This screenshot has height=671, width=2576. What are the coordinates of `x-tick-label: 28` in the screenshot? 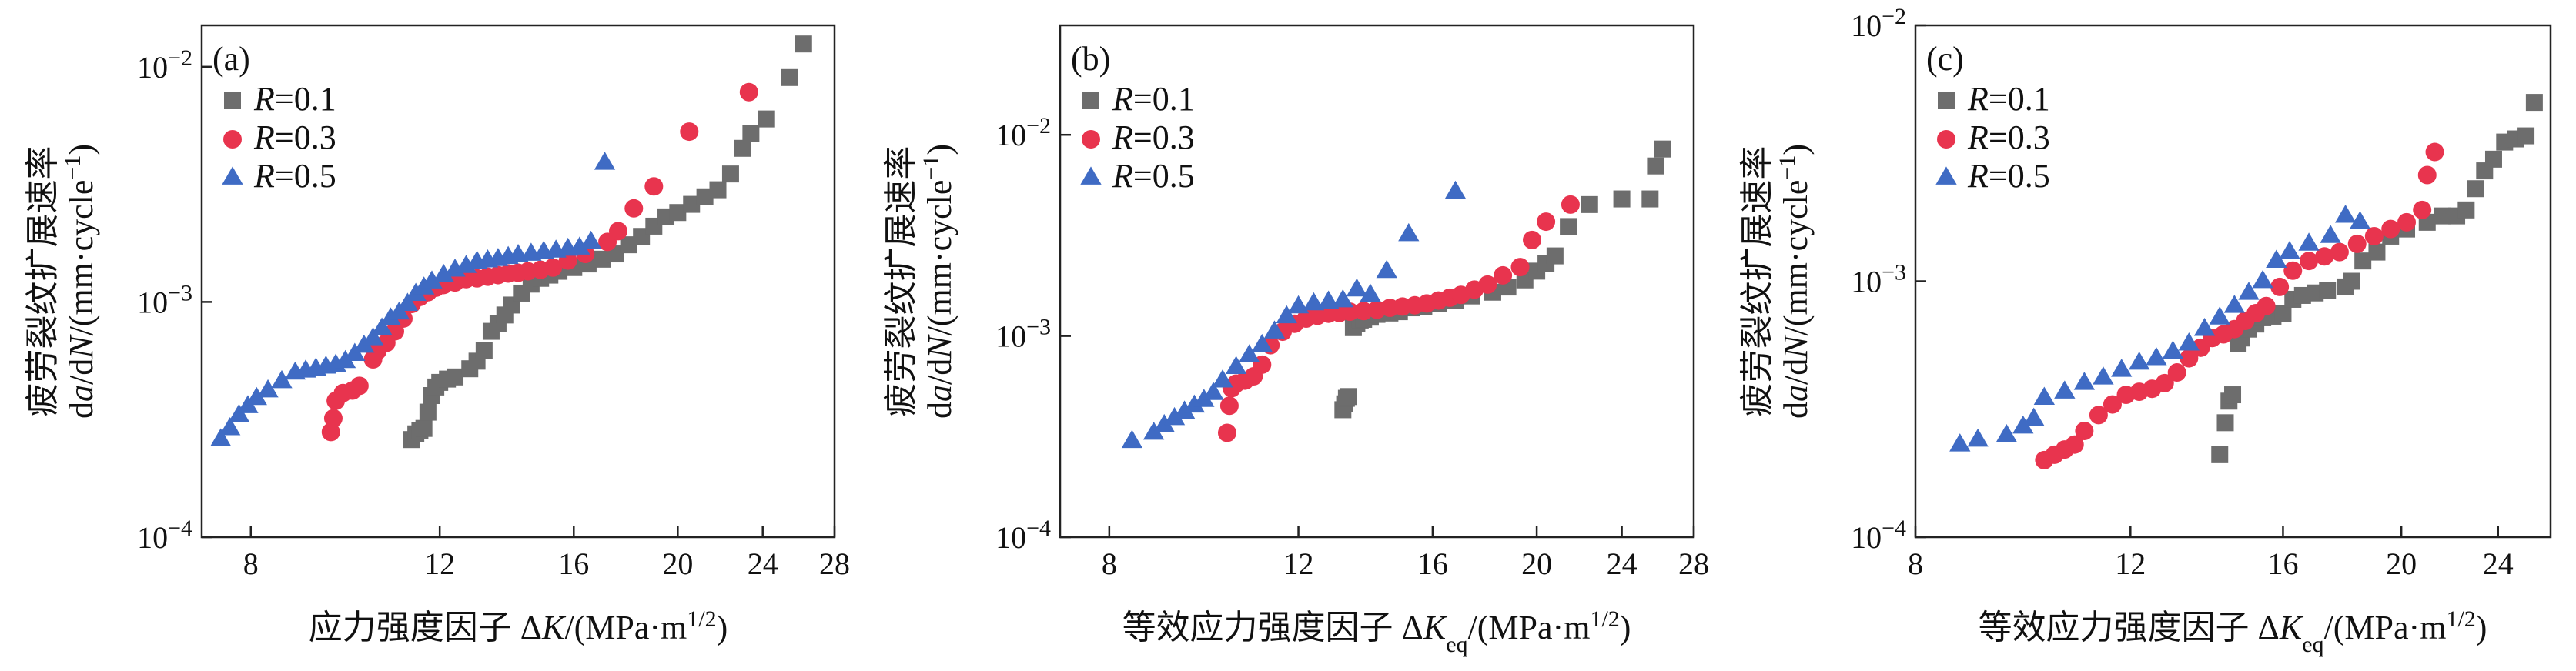 It's located at (1694, 563).